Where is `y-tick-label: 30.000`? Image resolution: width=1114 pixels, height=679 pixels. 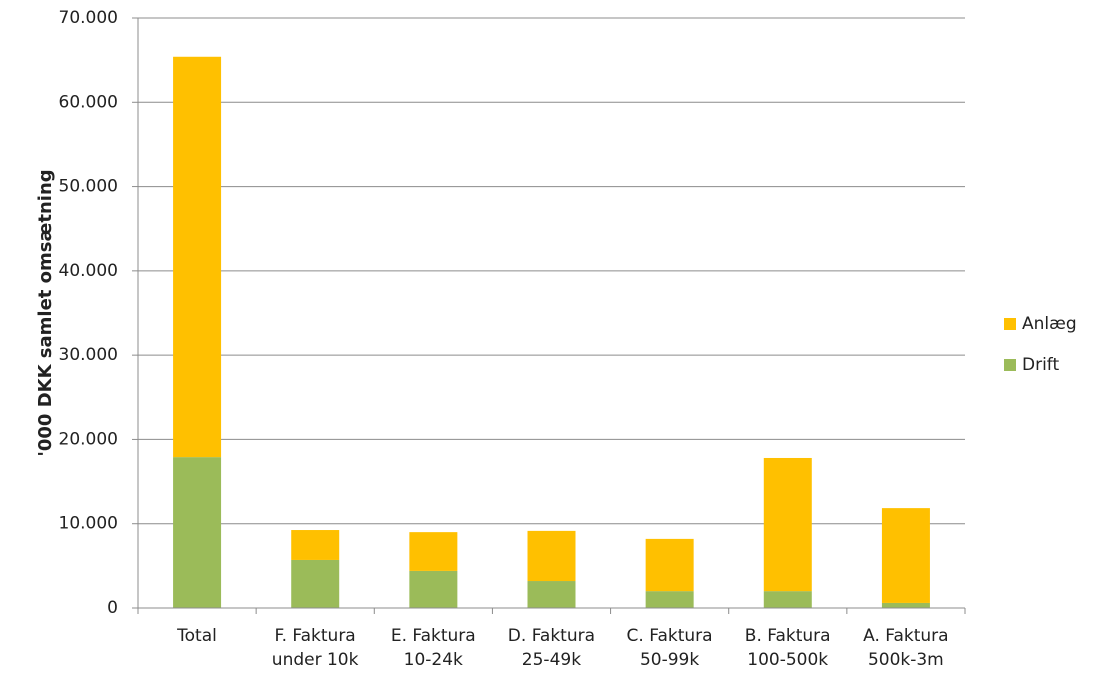 y-tick-label: 30.000 is located at coordinates (88, 355).